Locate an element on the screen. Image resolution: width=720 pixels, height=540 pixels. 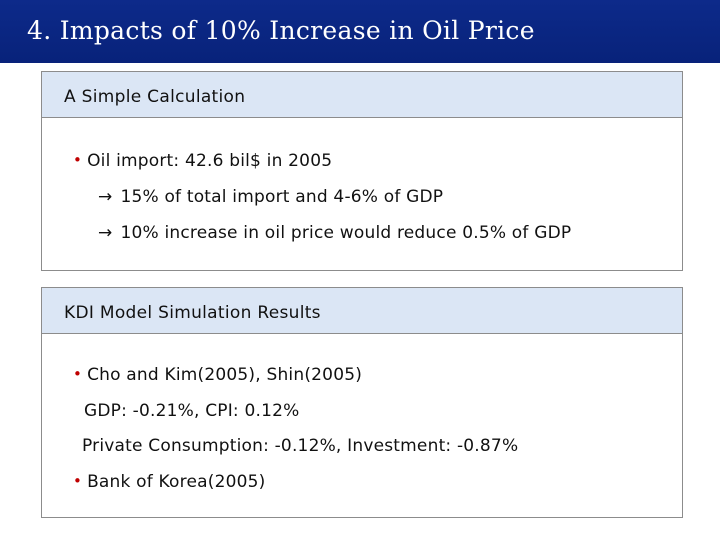
list-item: • Cho and Kim(2005), Shin(2005) is located at coordinates (217, 375).